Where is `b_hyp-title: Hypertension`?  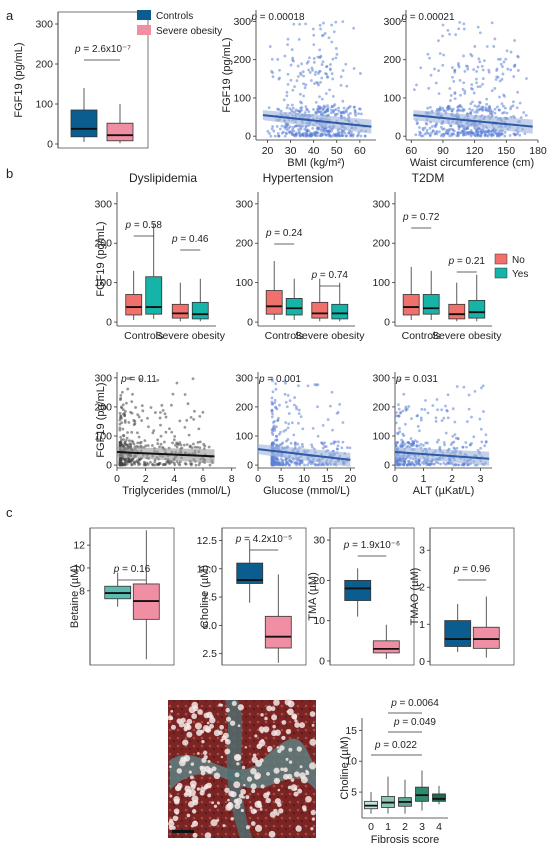
b_hyp-title: Hypertension is located at coordinates (298, 178).